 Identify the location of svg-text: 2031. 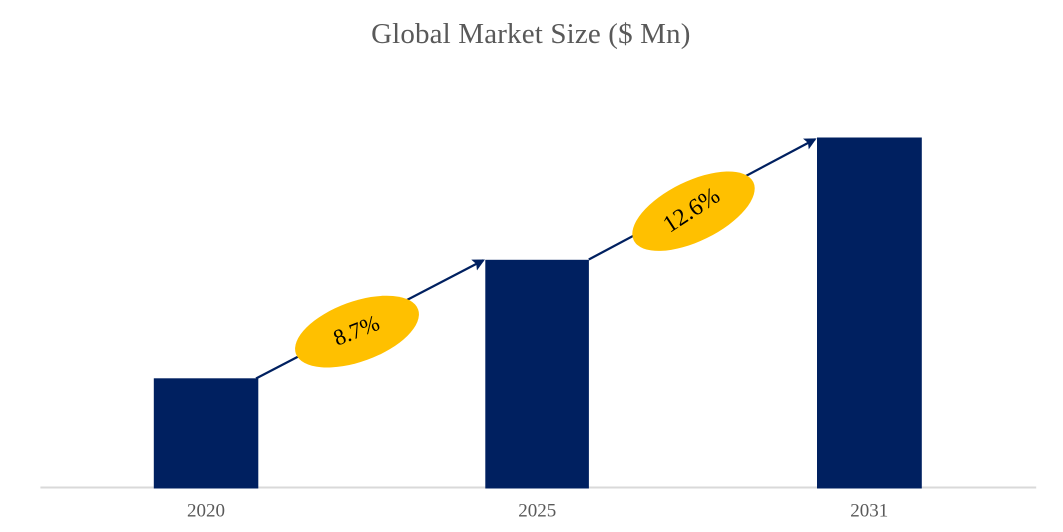
(869, 511).